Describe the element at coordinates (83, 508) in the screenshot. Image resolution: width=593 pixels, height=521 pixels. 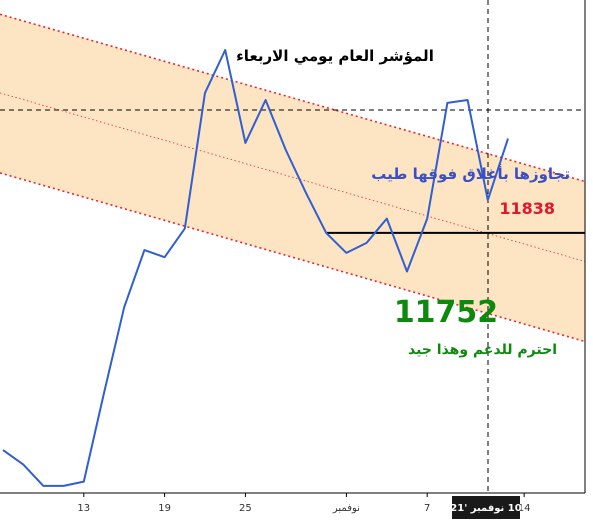
I see `x-tick-label: 13` at that location.